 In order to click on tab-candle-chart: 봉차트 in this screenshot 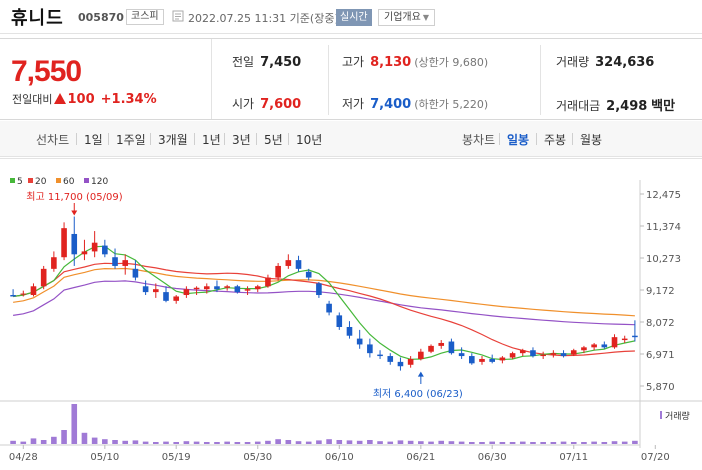, I will do `click(479, 140)`.